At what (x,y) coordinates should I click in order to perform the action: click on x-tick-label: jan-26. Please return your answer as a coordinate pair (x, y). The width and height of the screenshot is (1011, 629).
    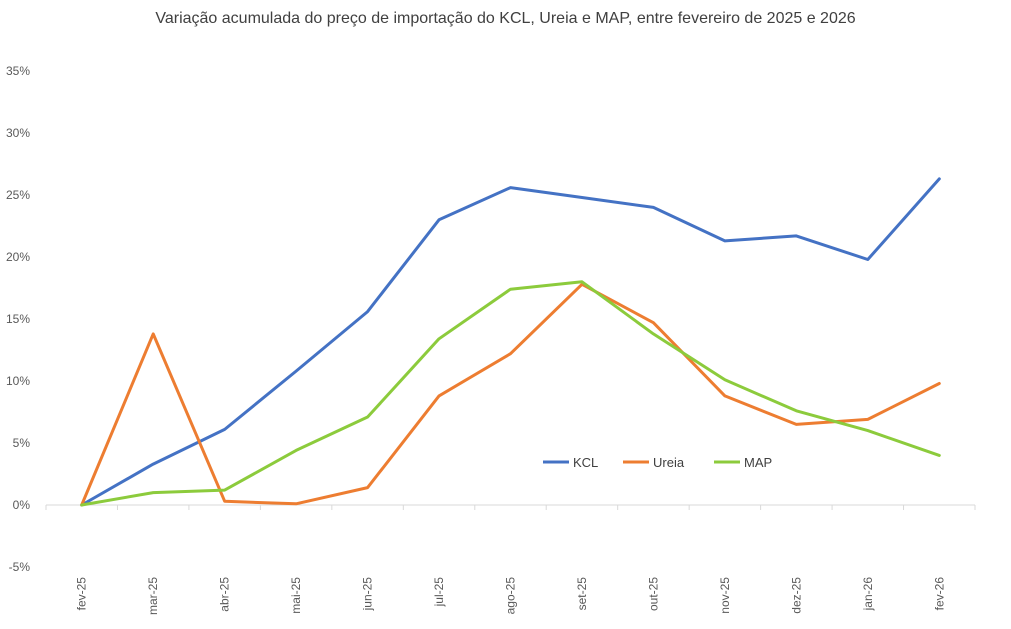
    Looking at the image, I should click on (868, 594).